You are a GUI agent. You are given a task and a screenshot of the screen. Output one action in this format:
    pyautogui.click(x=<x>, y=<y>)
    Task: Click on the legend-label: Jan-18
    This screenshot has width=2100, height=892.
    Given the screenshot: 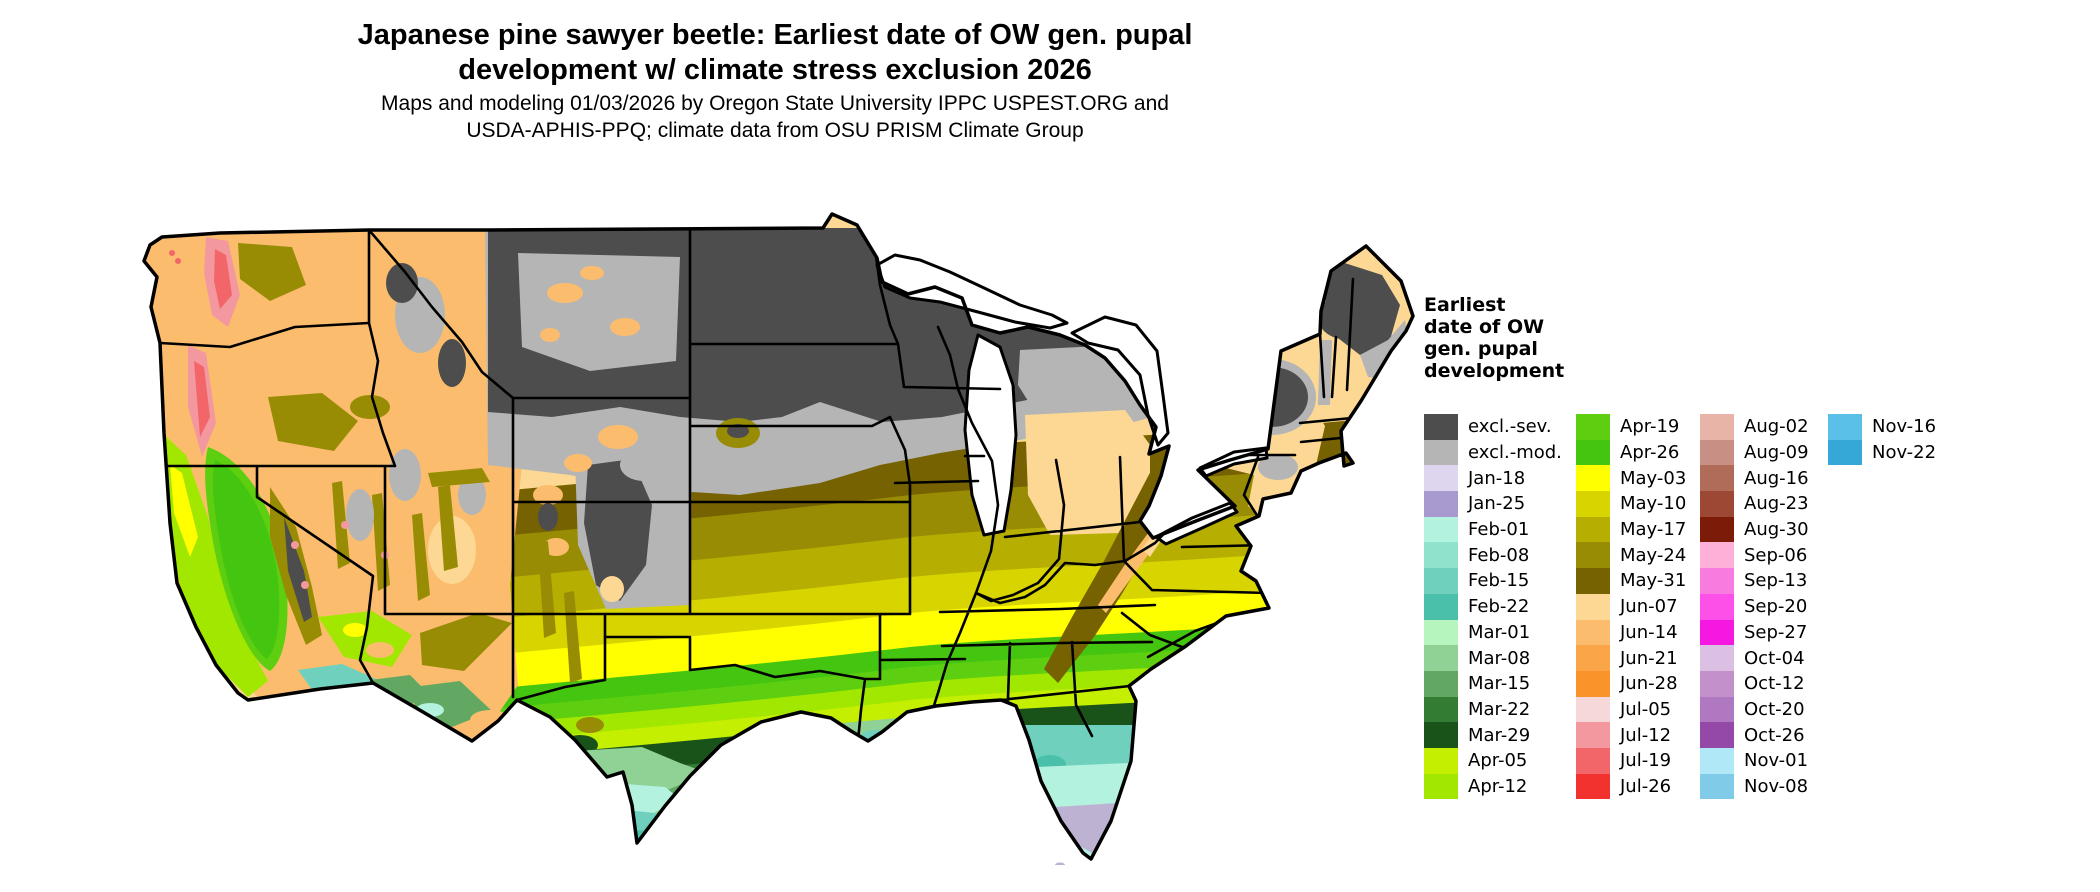 What is the action you would take?
    pyautogui.click(x=1497, y=478)
    